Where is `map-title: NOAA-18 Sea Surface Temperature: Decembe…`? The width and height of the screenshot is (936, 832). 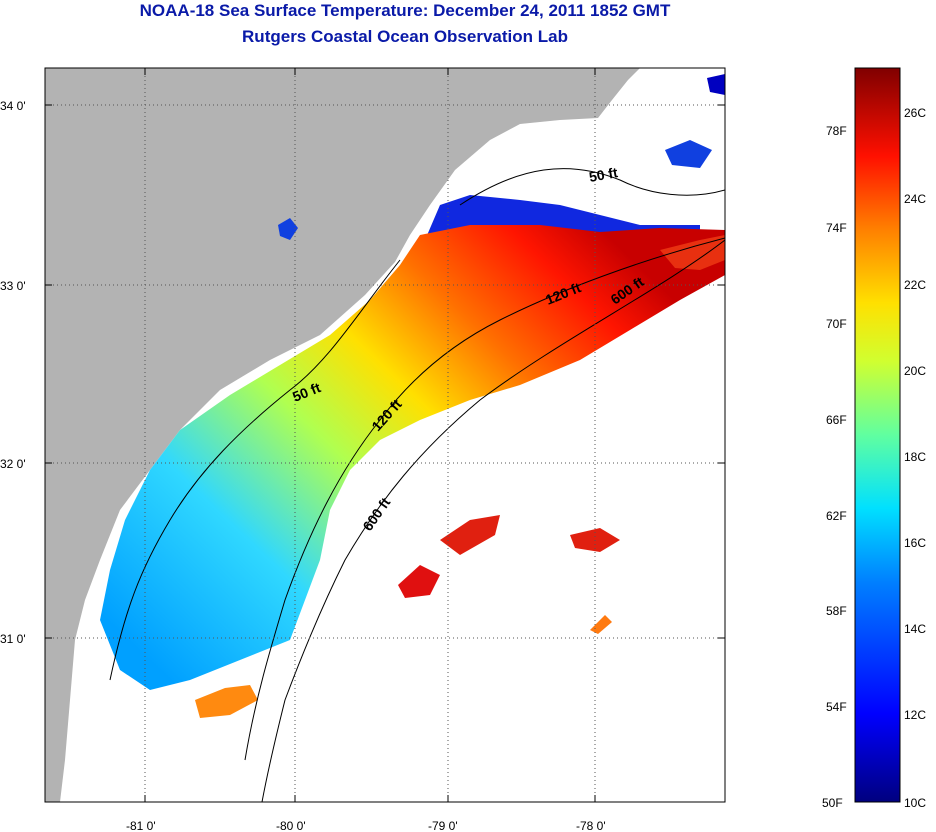 map-title: NOAA-18 Sea Surface Temperature: Decembe… is located at coordinates (405, 10).